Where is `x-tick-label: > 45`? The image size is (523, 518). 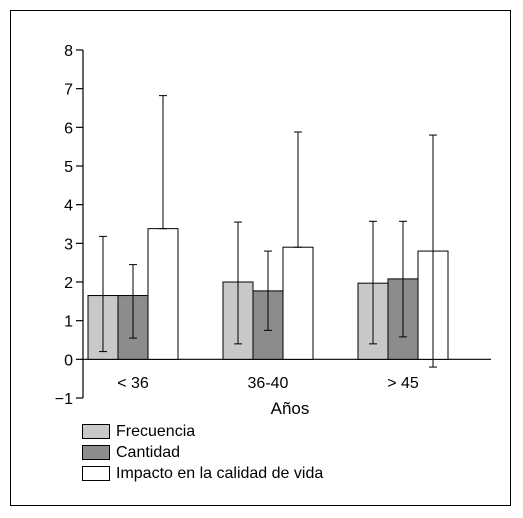
x-tick-label: > 45 is located at coordinates (403, 383).